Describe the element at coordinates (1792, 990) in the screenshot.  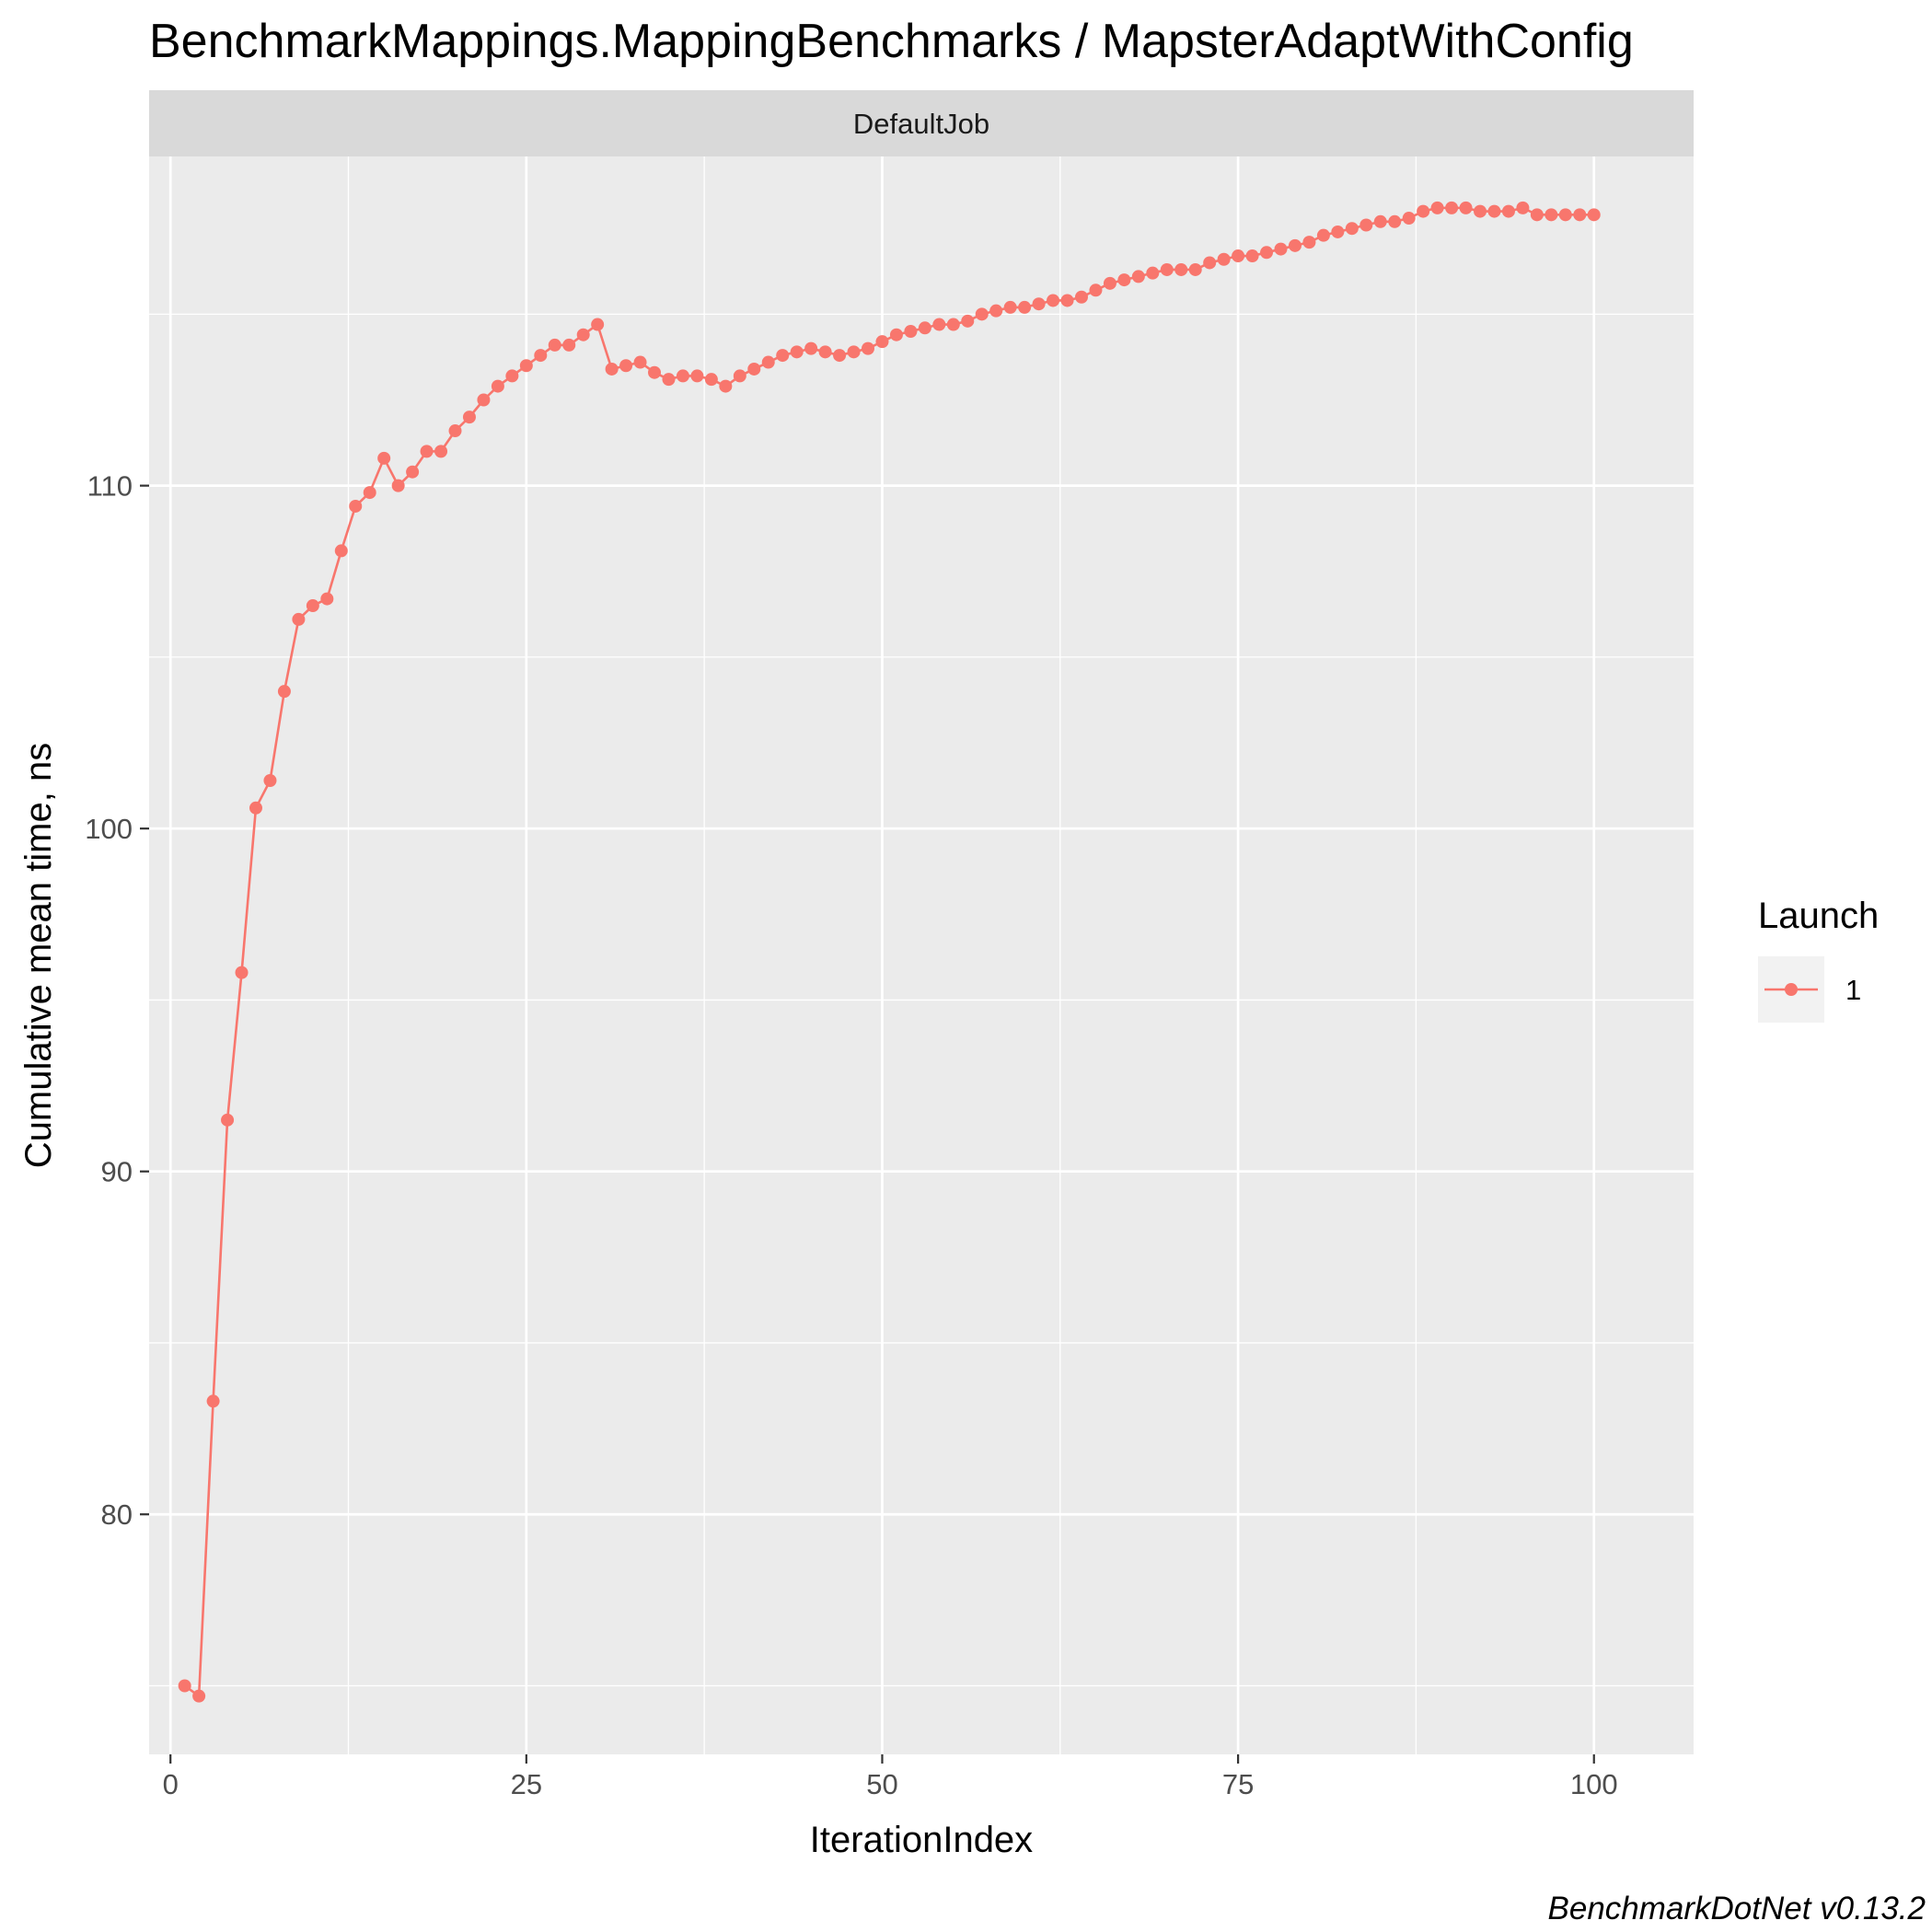
I see `legend-key-point` at that location.